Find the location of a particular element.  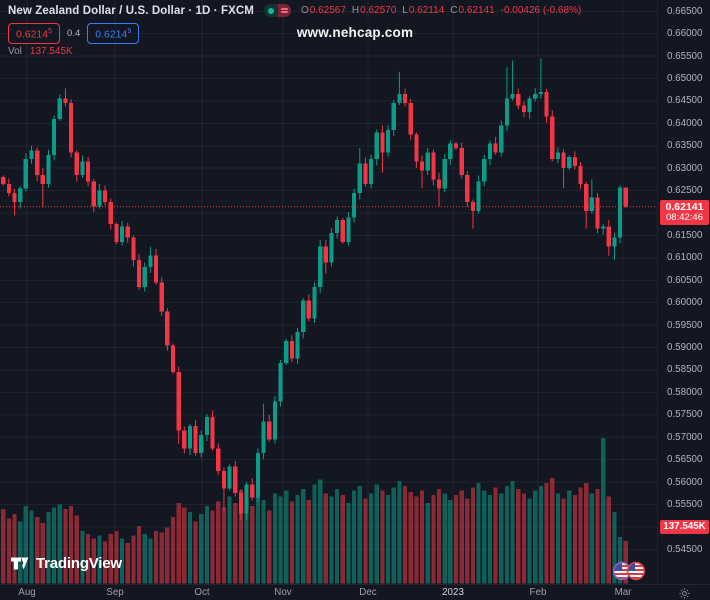

bar-countdown: 08:42:46 is located at coordinates (684, 217).